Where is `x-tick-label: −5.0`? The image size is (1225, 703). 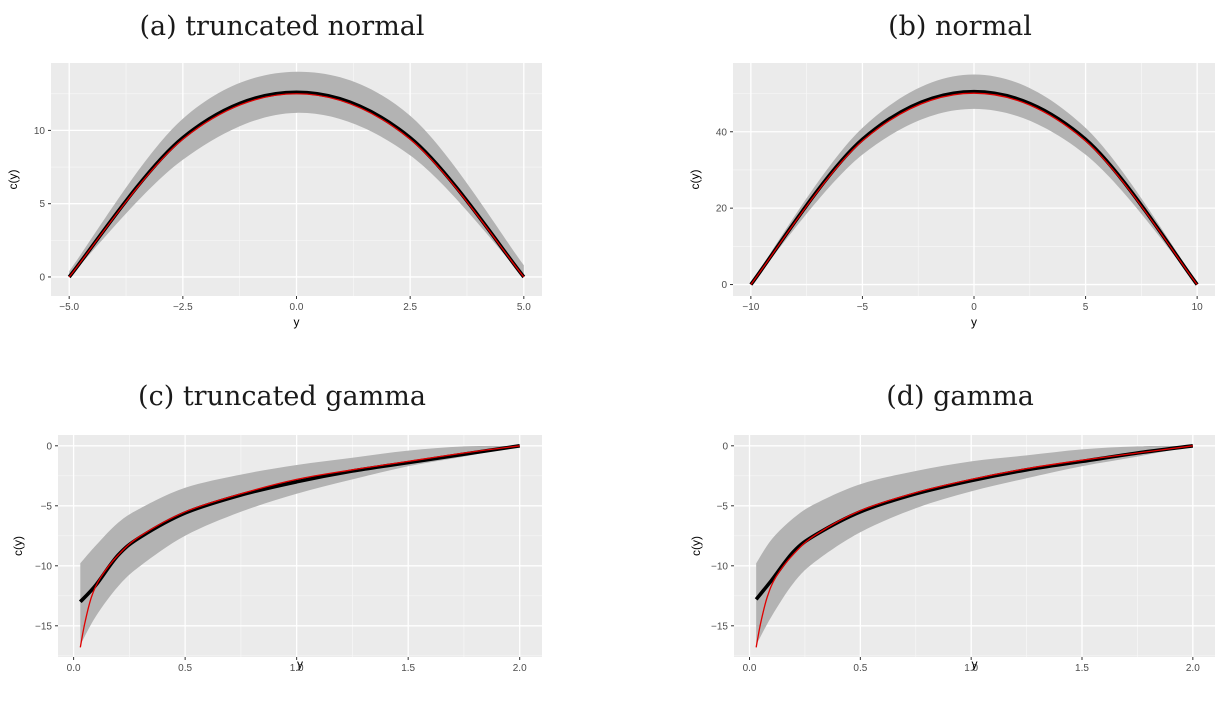 x-tick-label: −5.0 is located at coordinates (69, 307).